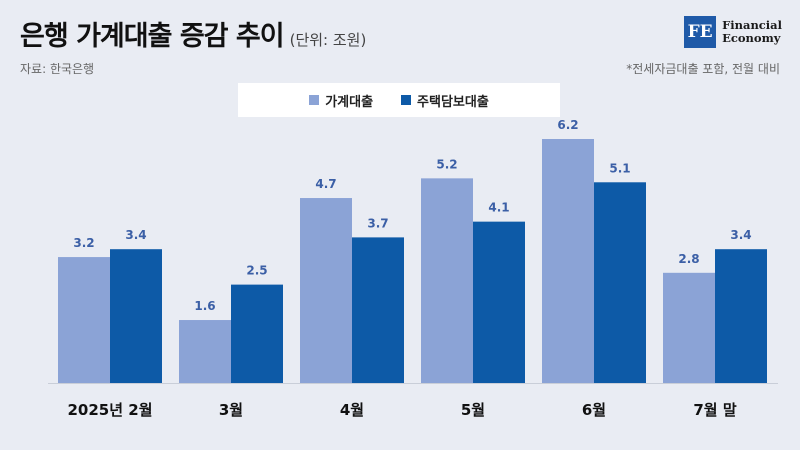 This screenshot has height=450, width=800. What do you see at coordinates (752, 25) in the screenshot?
I see `logo-line1: Financial` at bounding box center [752, 25].